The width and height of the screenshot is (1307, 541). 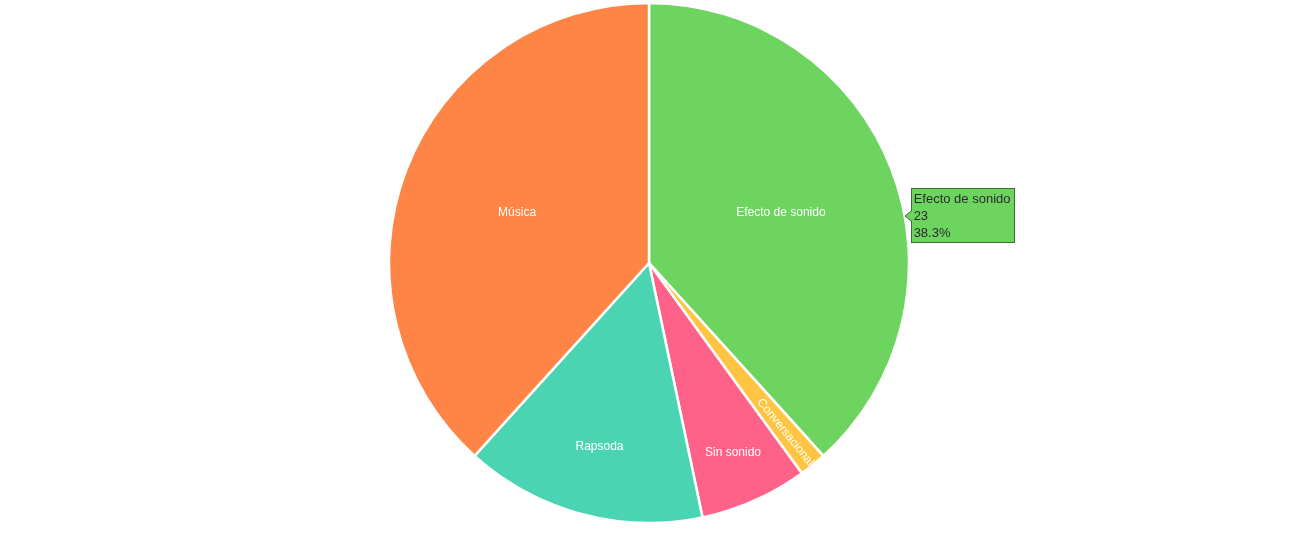 What do you see at coordinates (781, 212) in the screenshot?
I see `slice-label: Efecto de sonido` at bounding box center [781, 212].